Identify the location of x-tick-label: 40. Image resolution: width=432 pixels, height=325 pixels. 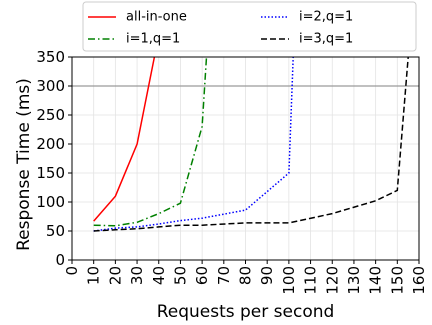
(159, 275).